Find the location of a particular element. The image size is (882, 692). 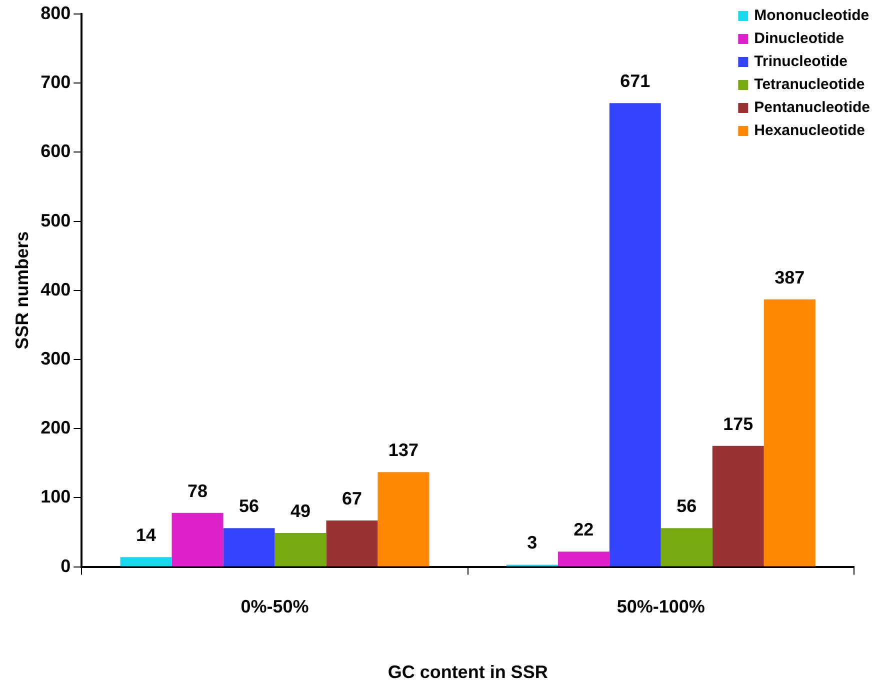

data-label: 137 is located at coordinates (403, 450).